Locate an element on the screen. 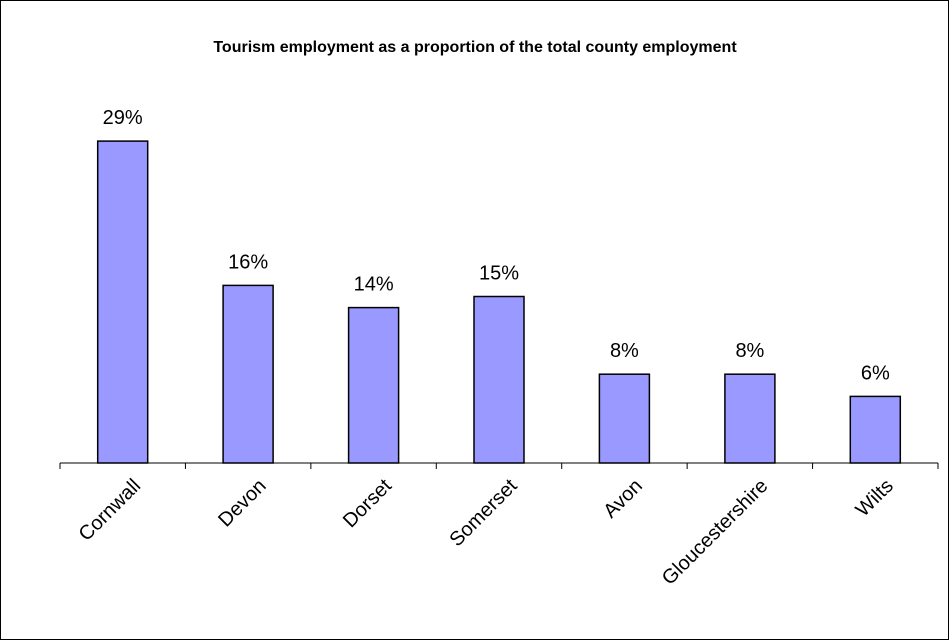 The image size is (949, 641). bar-devon is located at coordinates (248, 374).